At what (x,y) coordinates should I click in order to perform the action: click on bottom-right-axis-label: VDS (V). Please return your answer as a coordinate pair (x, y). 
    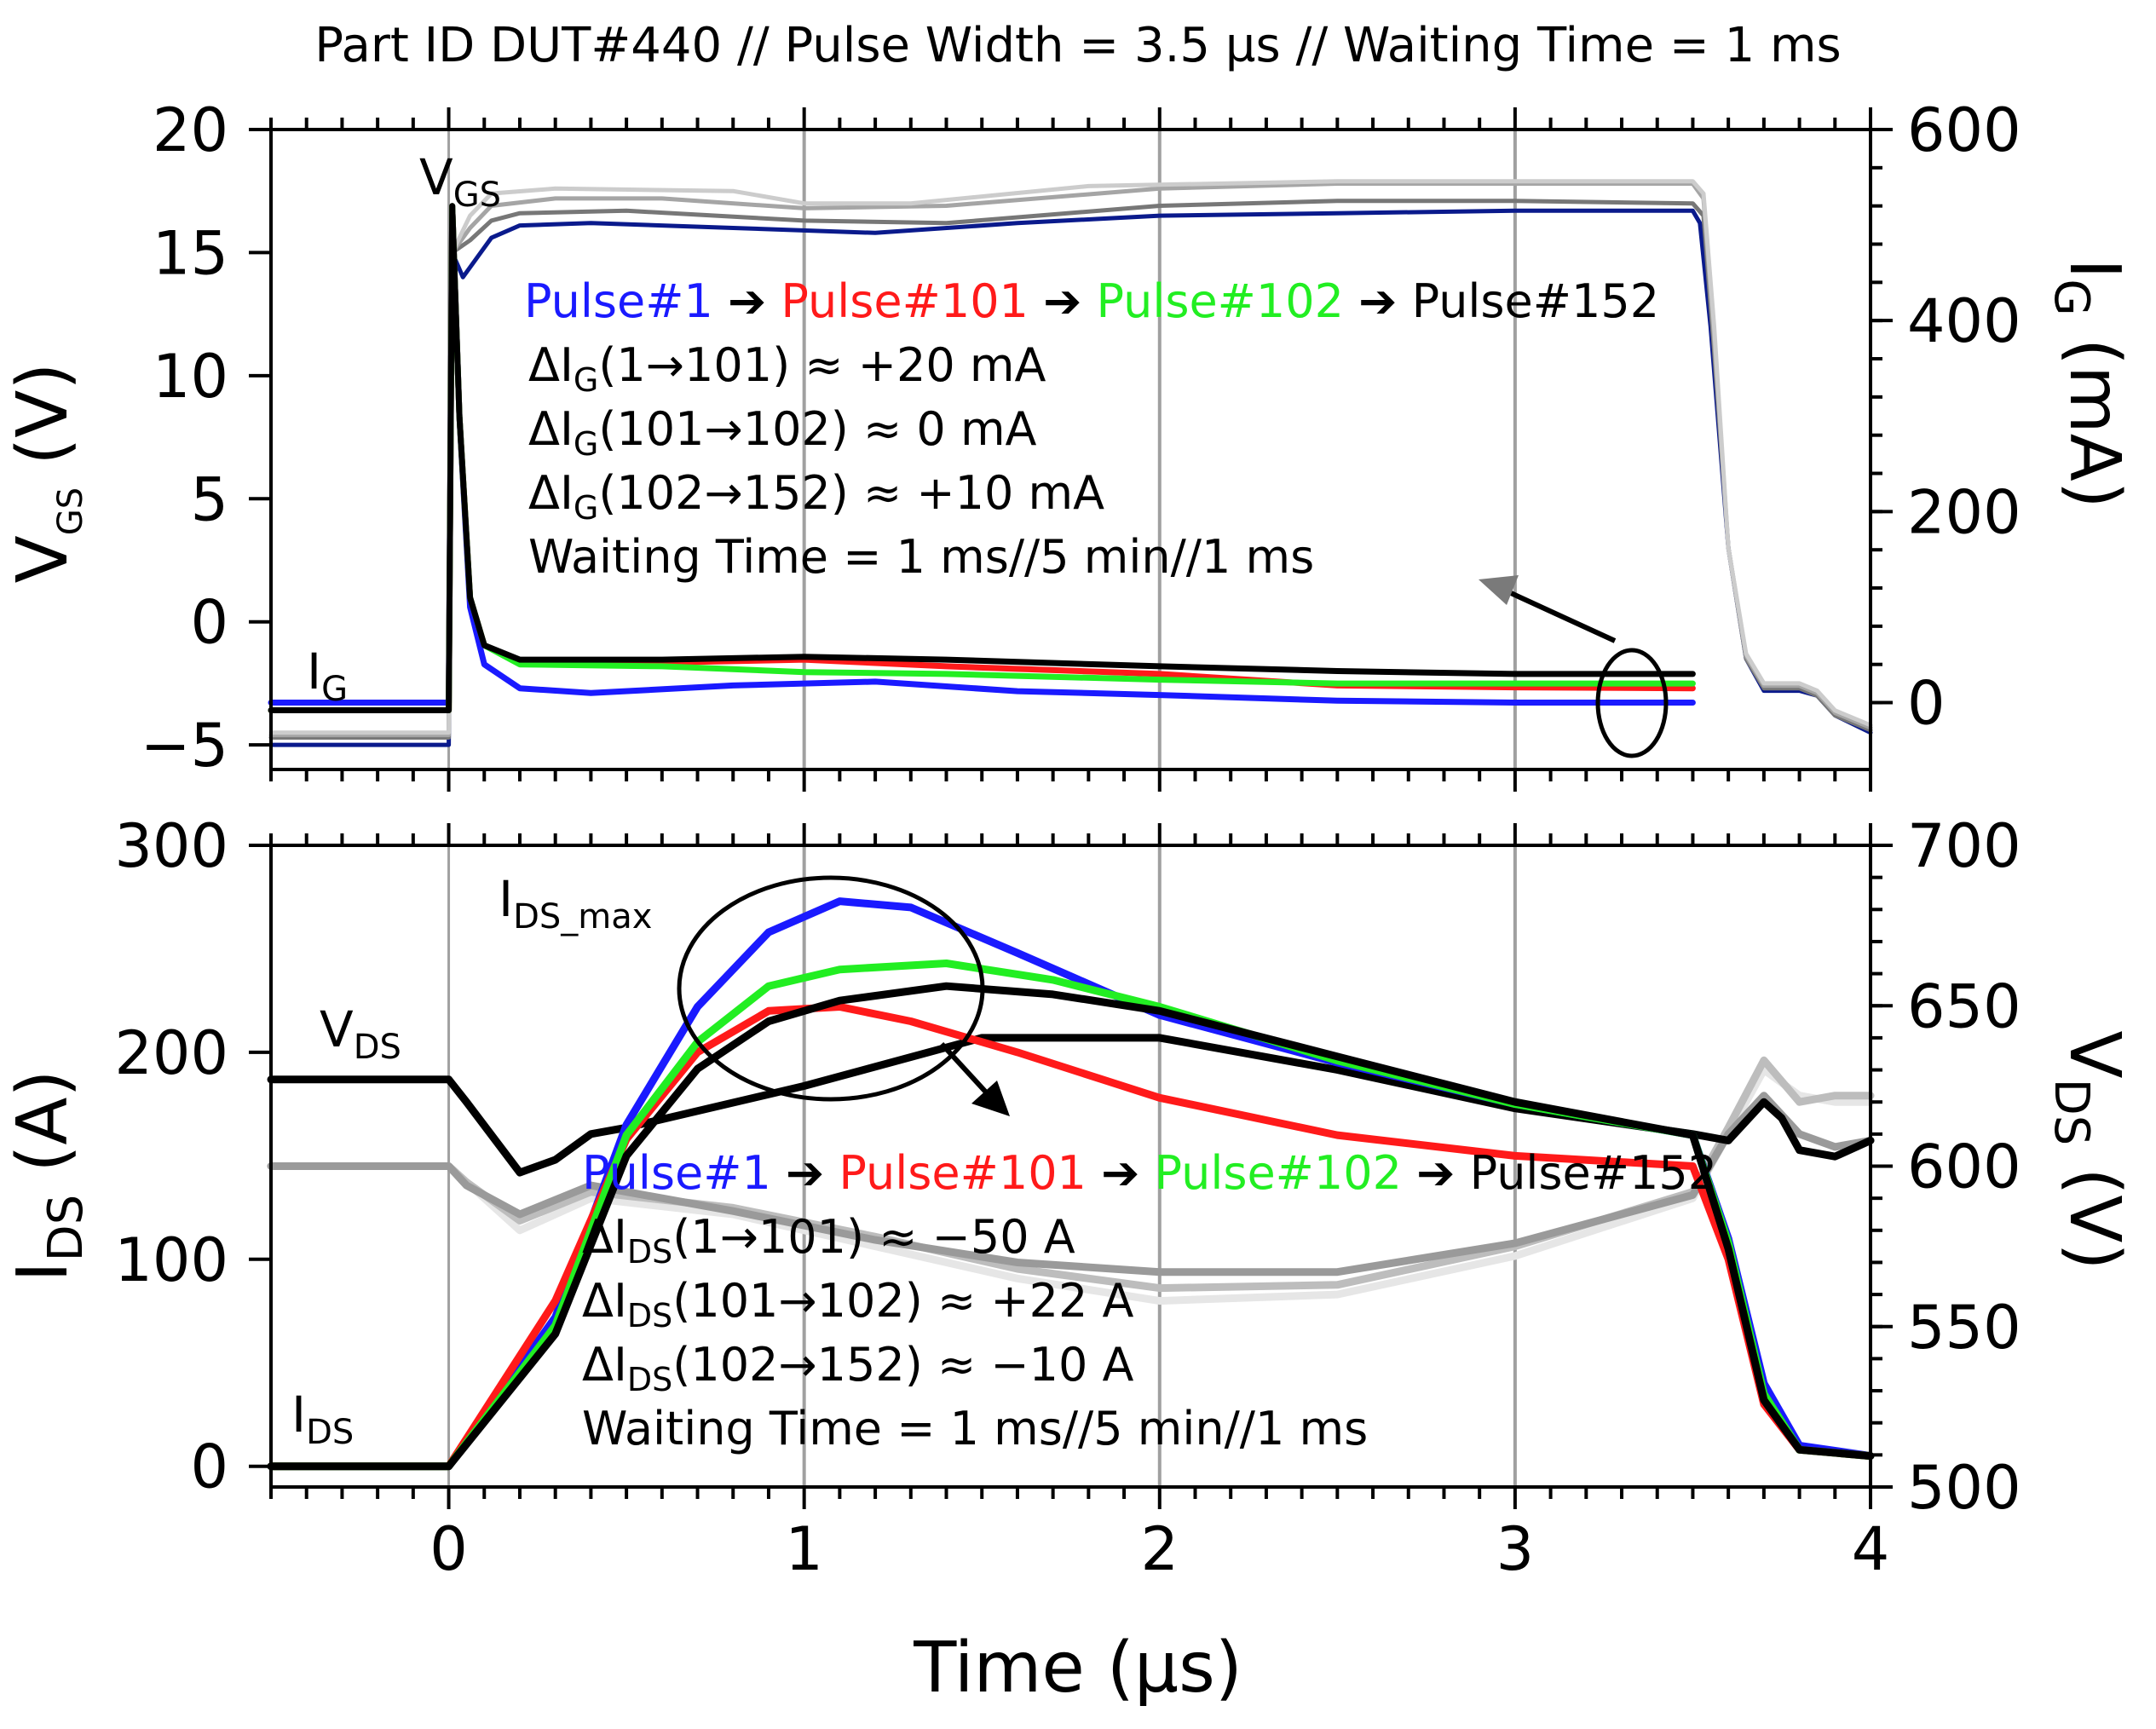
    Looking at the image, I should click on (2089, 1151).